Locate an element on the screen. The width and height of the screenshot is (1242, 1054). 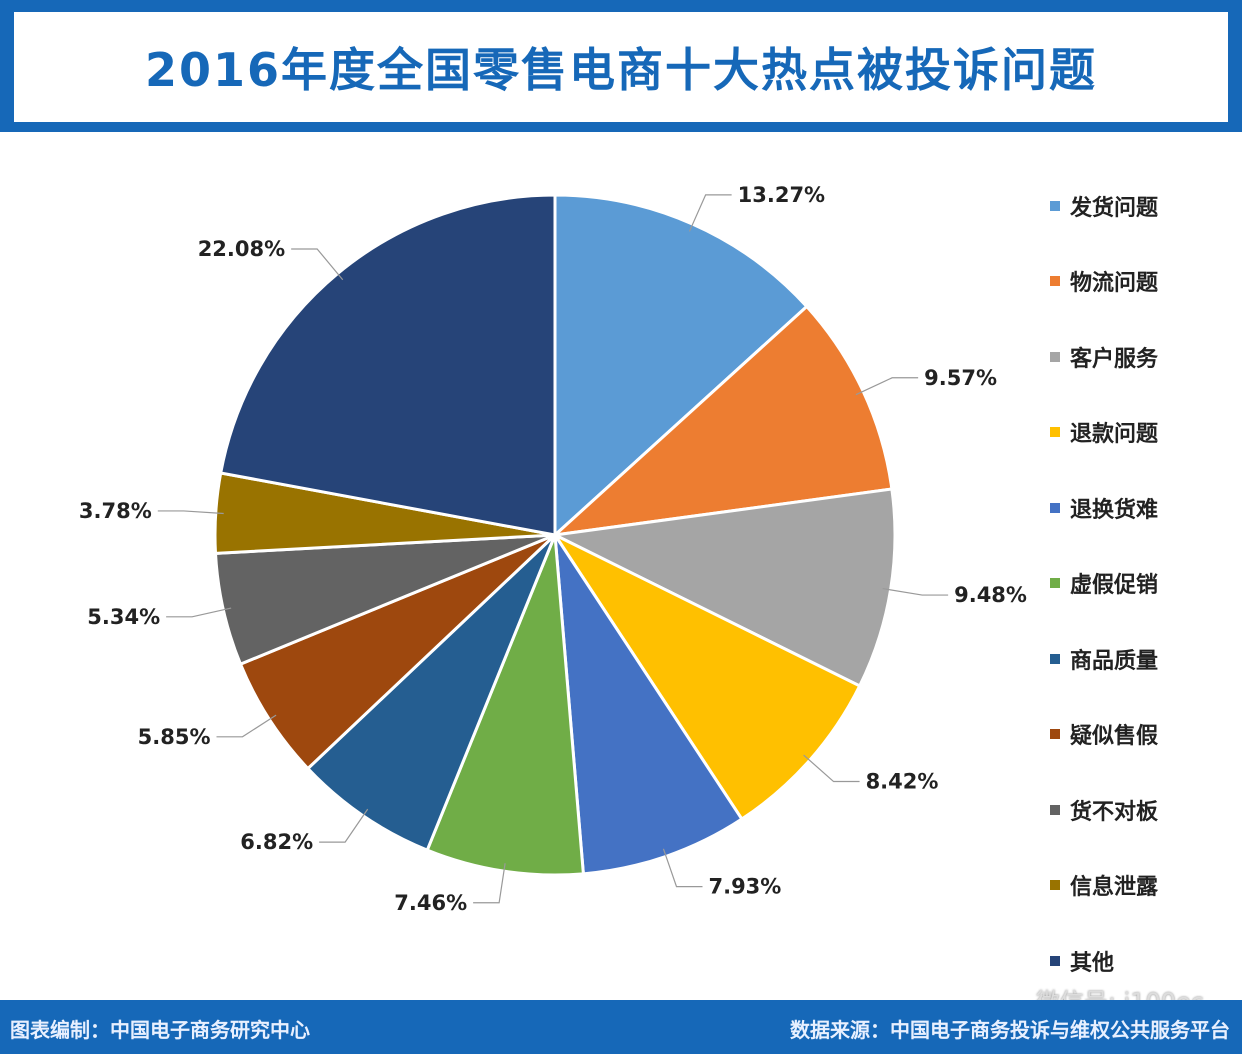
data-label-10: 22.08% is located at coordinates (241, 249).